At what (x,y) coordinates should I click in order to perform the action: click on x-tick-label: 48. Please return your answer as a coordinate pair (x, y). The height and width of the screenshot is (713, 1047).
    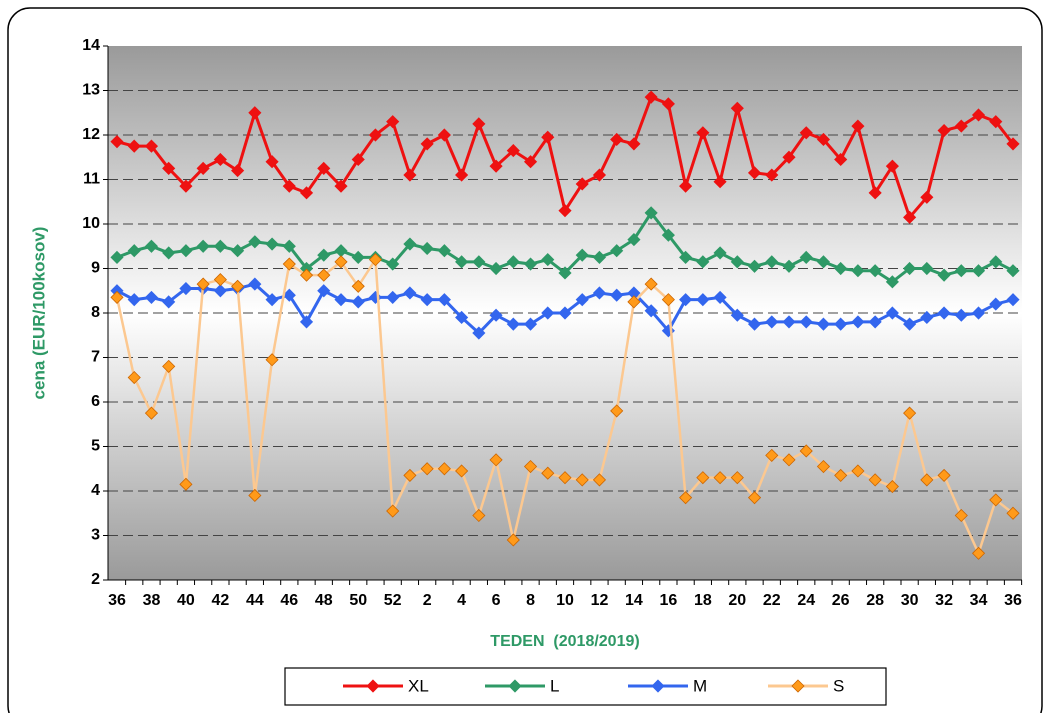
    Looking at the image, I should click on (324, 600).